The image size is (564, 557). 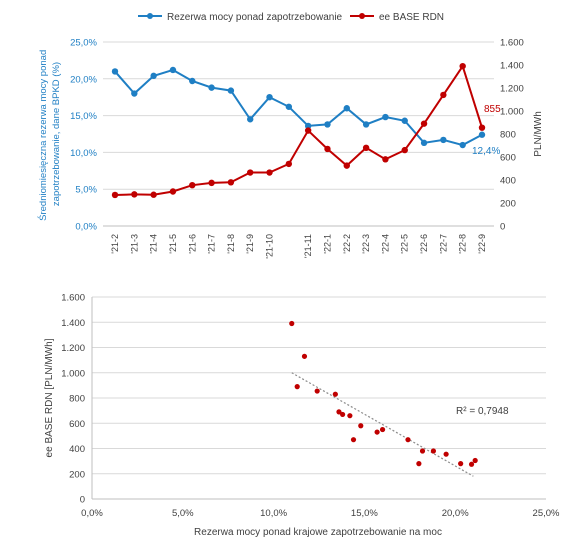 I want to click on trendline-line, so click(x=382, y=424).